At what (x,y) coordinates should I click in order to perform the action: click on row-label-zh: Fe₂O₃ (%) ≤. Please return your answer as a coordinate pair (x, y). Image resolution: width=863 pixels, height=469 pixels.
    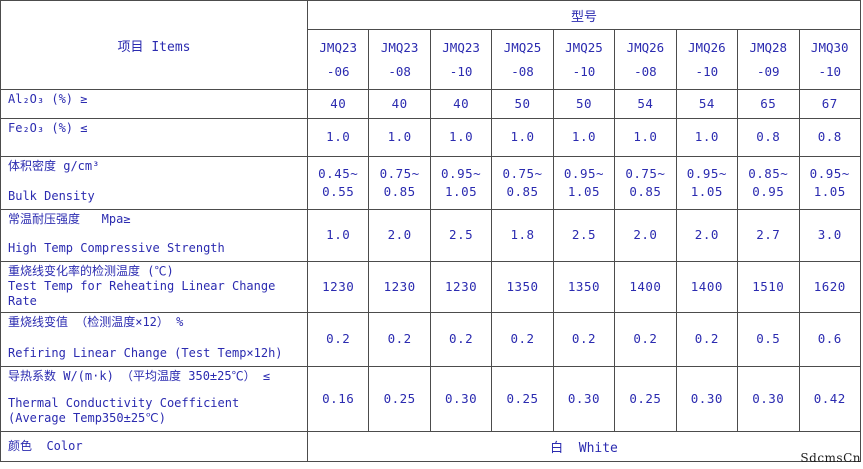
    Looking at the image, I should click on (48, 128).